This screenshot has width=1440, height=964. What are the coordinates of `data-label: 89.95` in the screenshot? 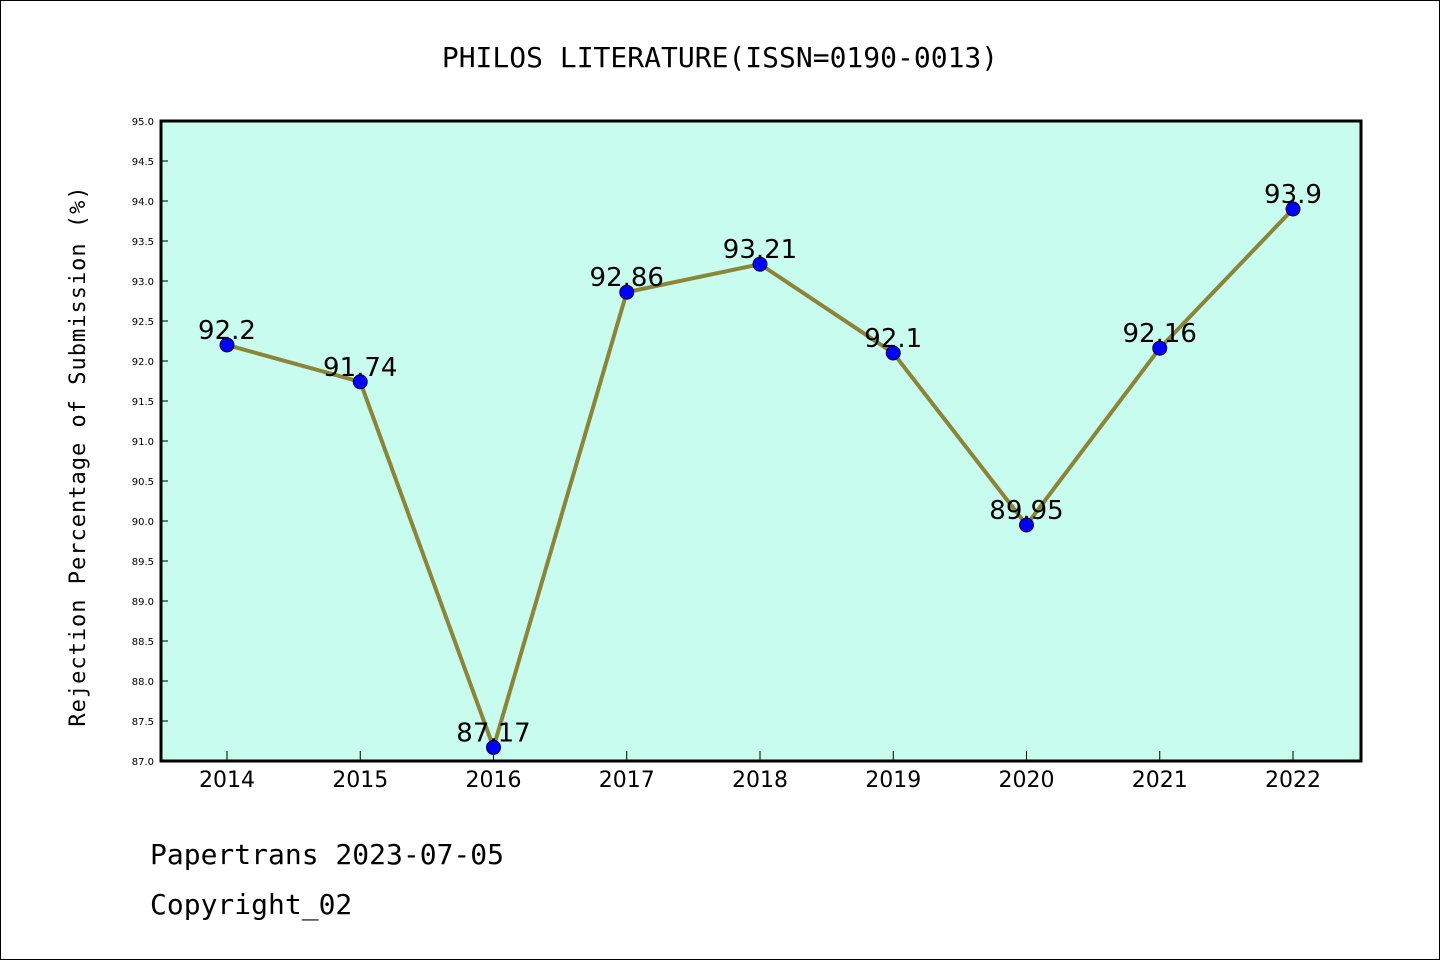 It's located at (1026, 511).